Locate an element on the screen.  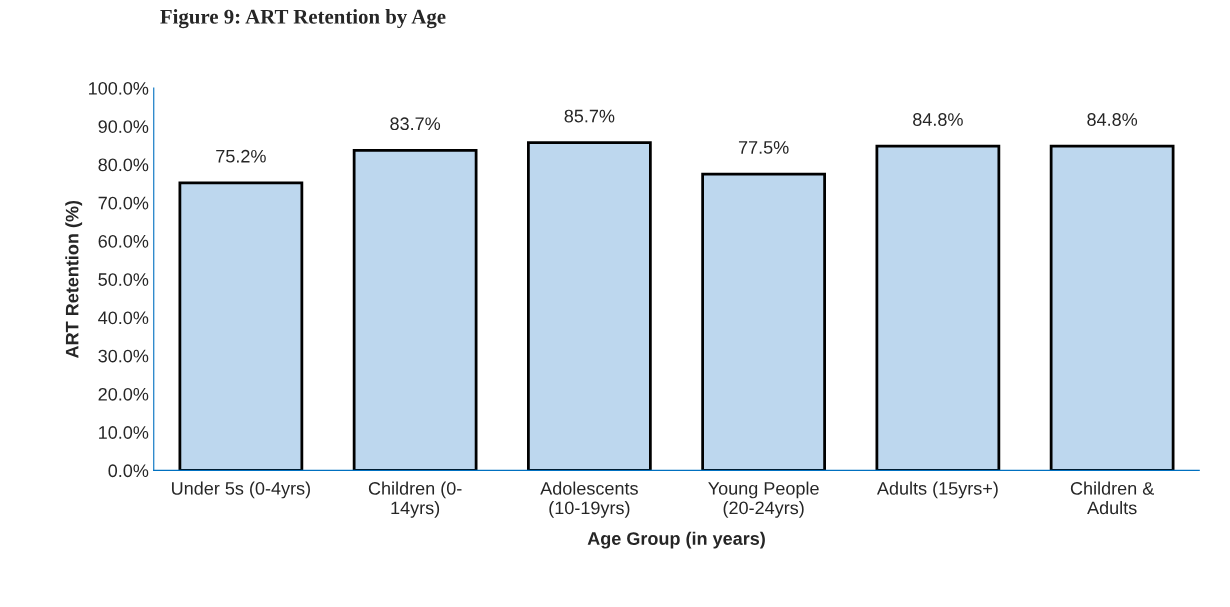
y-tick-label: 50.0% is located at coordinates (123, 279).